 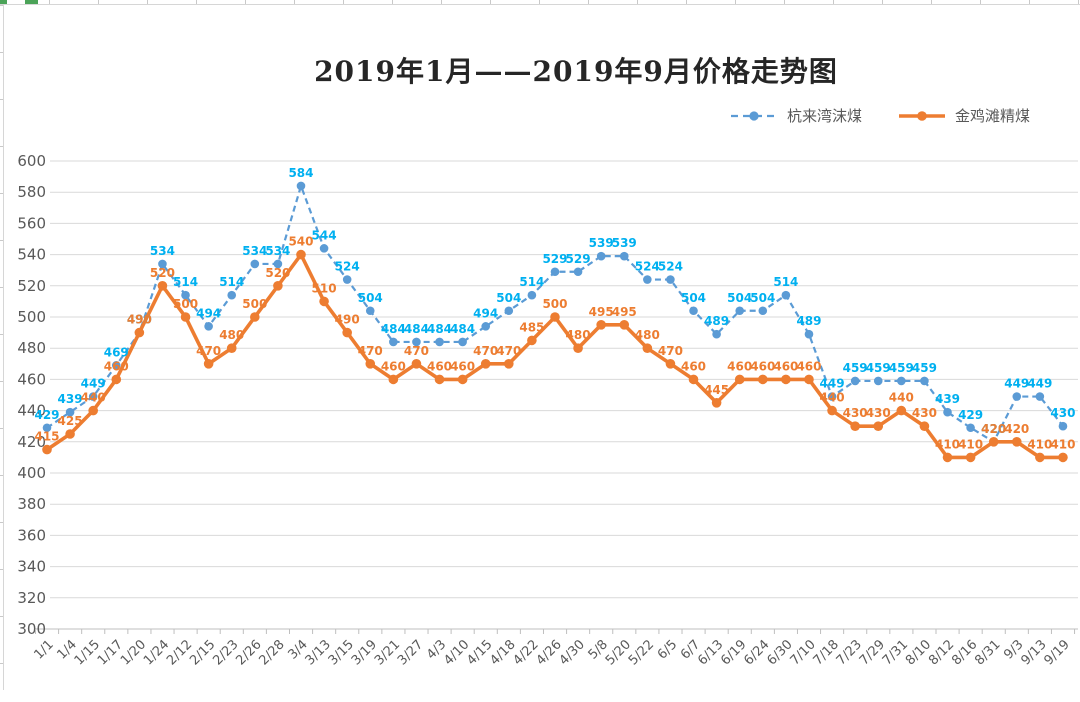 What do you see at coordinates (901, 398) in the screenshot?
I see `data-label: 440` at bounding box center [901, 398].